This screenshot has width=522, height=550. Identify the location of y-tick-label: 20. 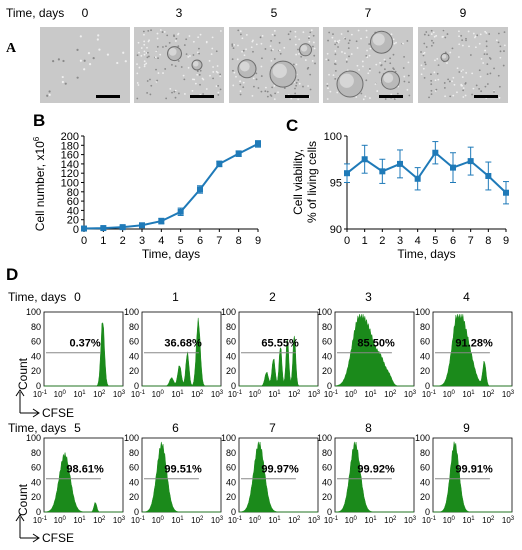
(36, 371).